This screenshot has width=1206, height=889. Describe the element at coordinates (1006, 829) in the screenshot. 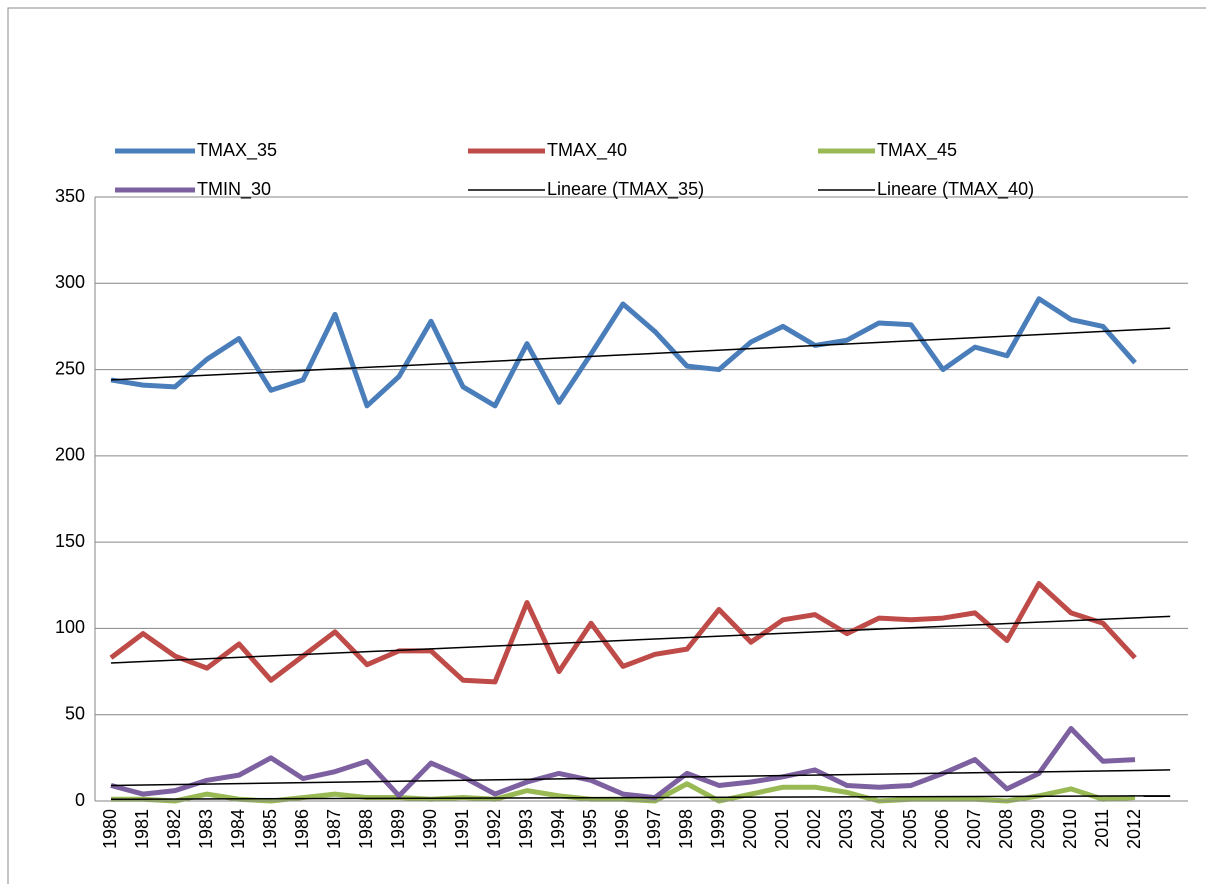

I see `x-tick-label: 2008` at that location.